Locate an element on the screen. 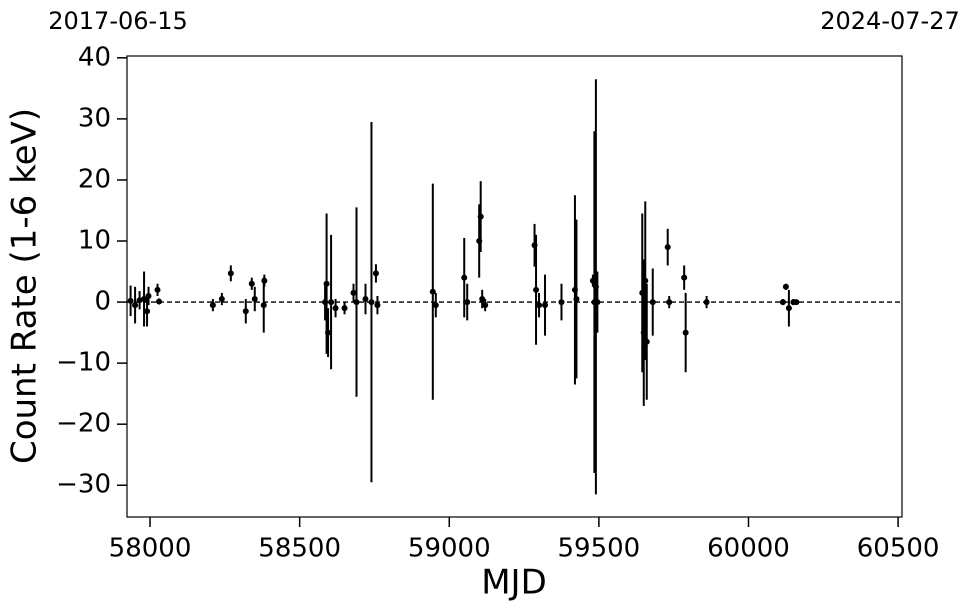 The width and height of the screenshot is (980, 613). y-tick-label: −30 is located at coordinates (83, 485).